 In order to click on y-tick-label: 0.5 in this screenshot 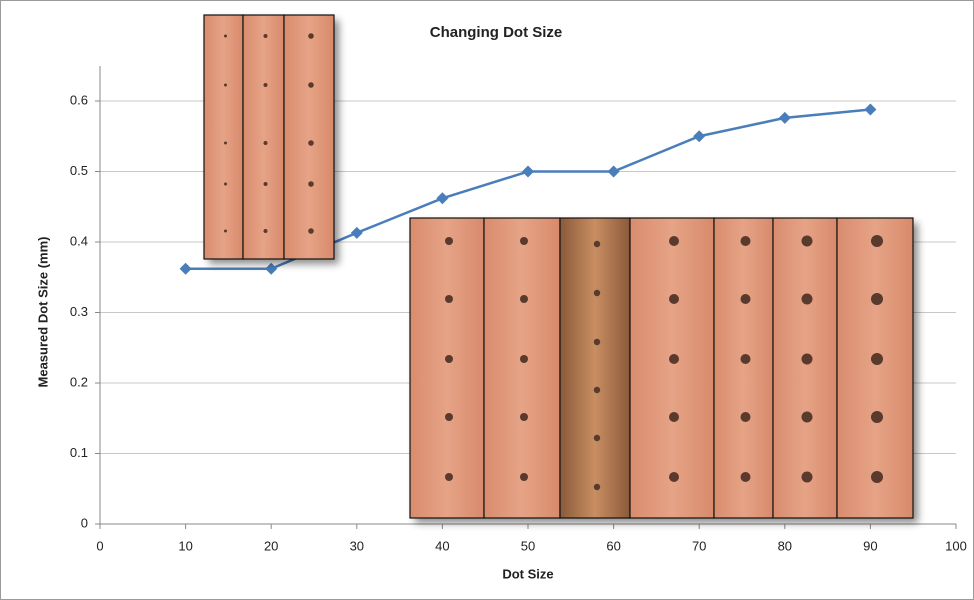, I will do `click(79, 170)`.